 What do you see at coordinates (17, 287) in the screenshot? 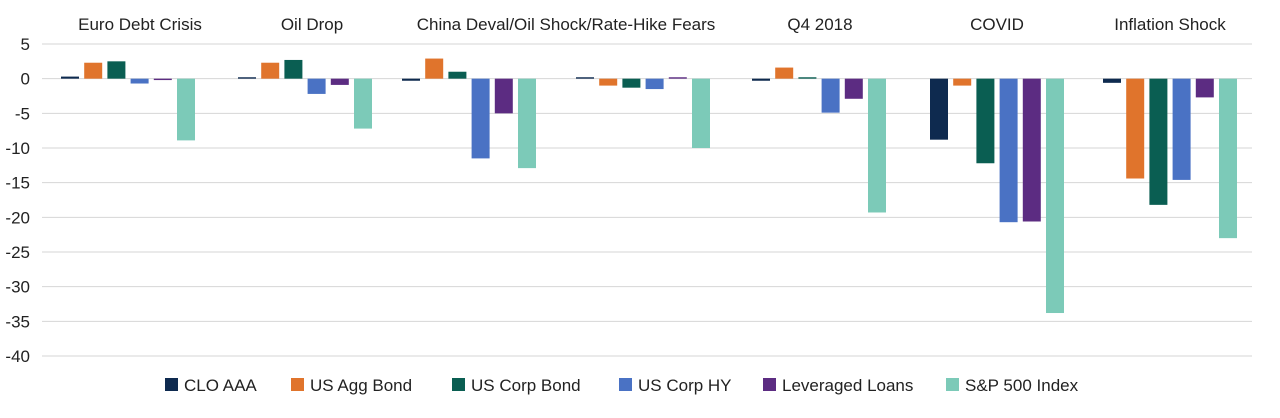
I see `y-tick-label: -30` at bounding box center [17, 287].